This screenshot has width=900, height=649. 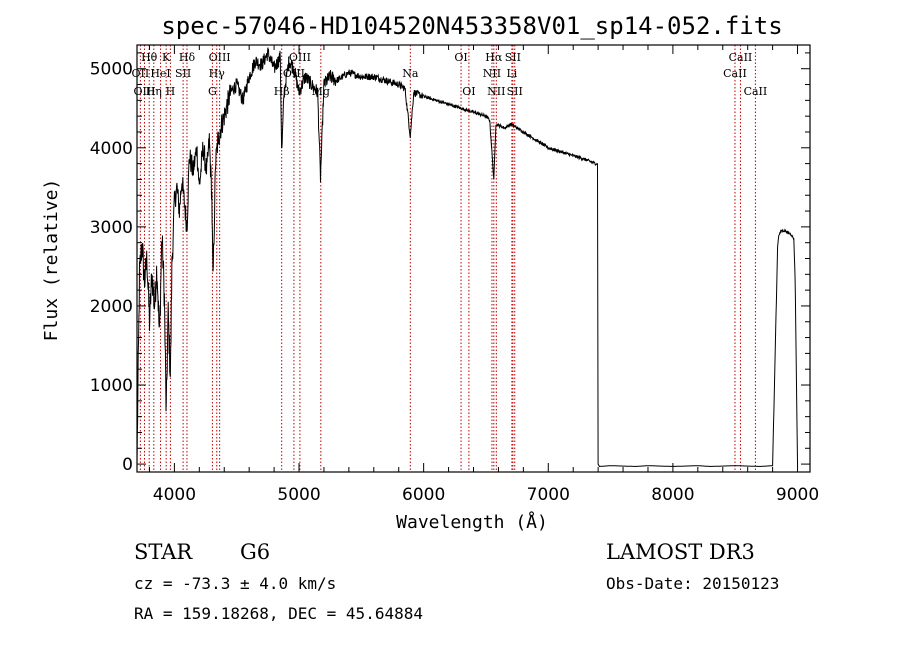 I want to click on y-tick-label-4: 4000, so click(x=111, y=149).